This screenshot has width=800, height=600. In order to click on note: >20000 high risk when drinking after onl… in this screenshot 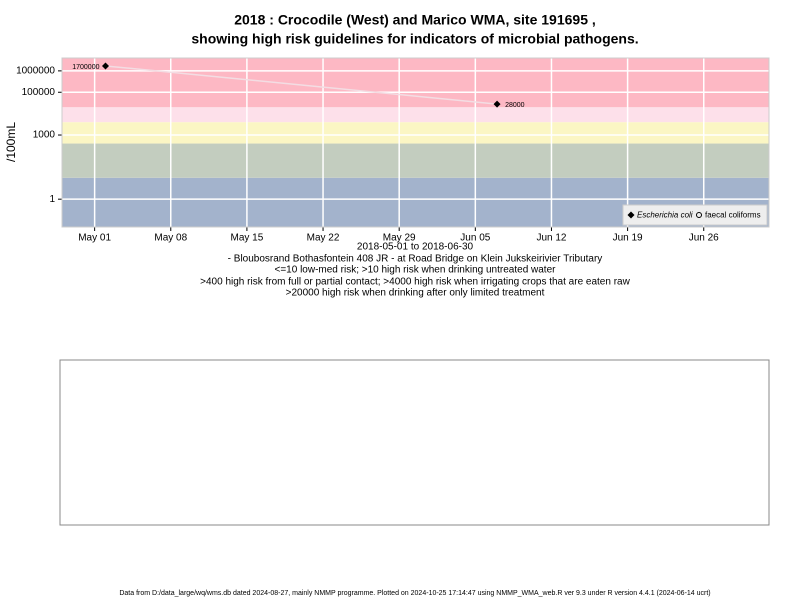, I will do `click(415, 293)`.